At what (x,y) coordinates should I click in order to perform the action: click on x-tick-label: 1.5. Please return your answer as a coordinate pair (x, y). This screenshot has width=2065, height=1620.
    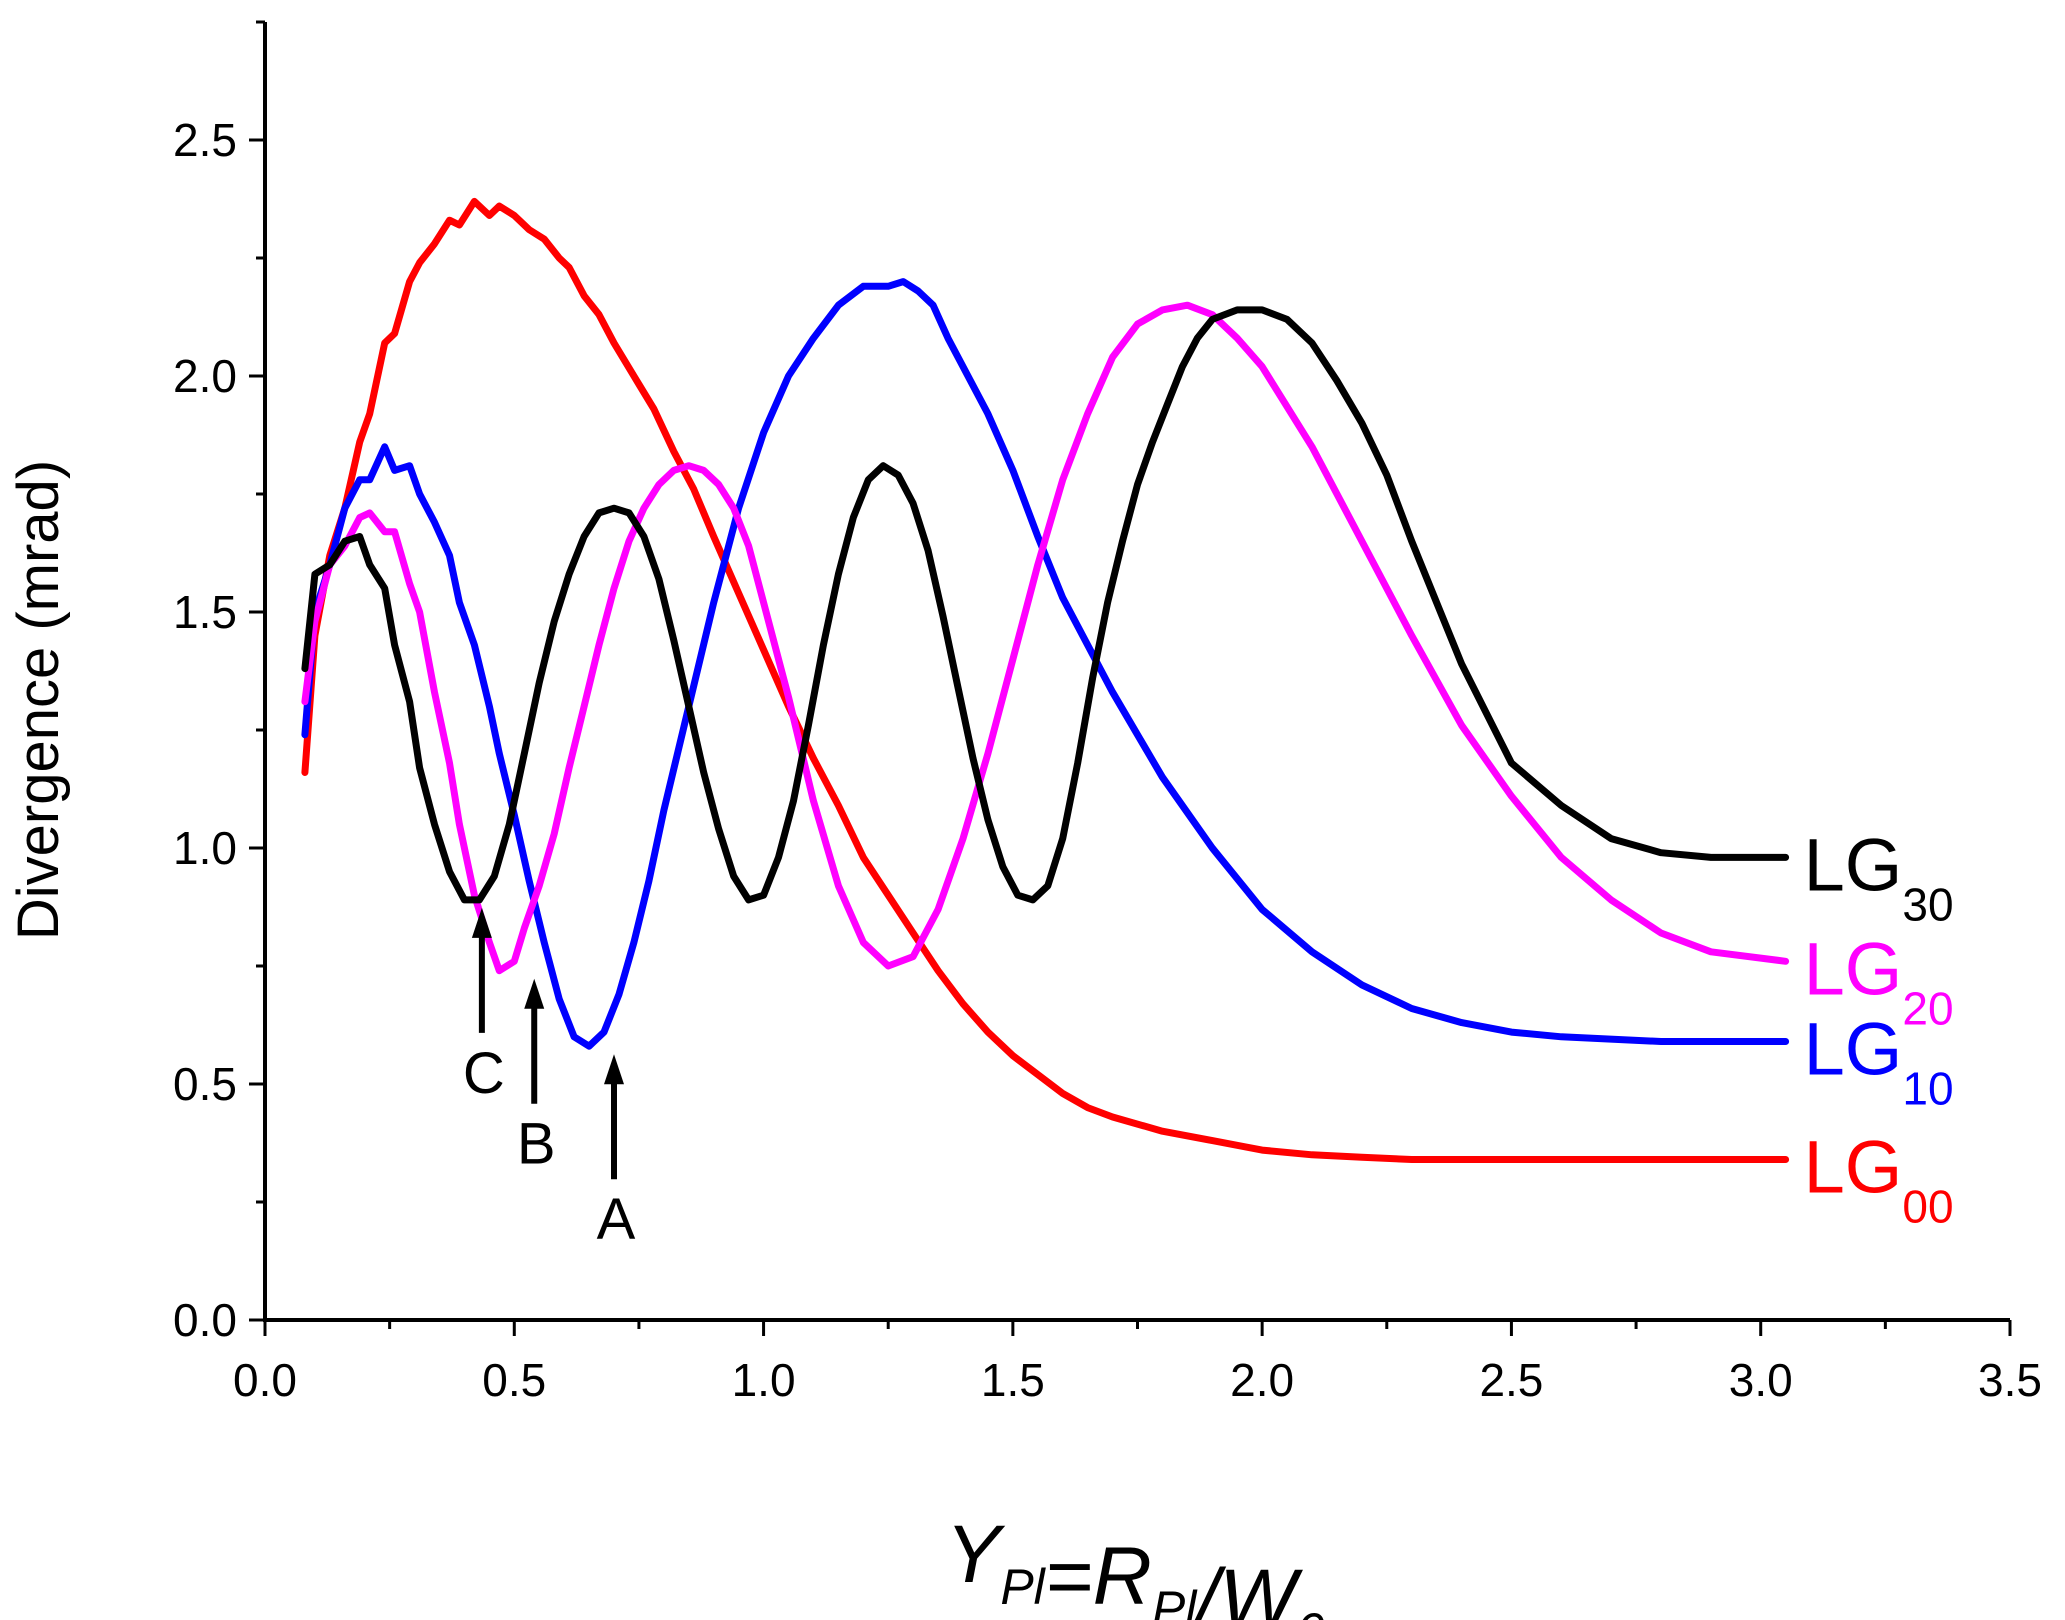
    Looking at the image, I should click on (1013, 1380).